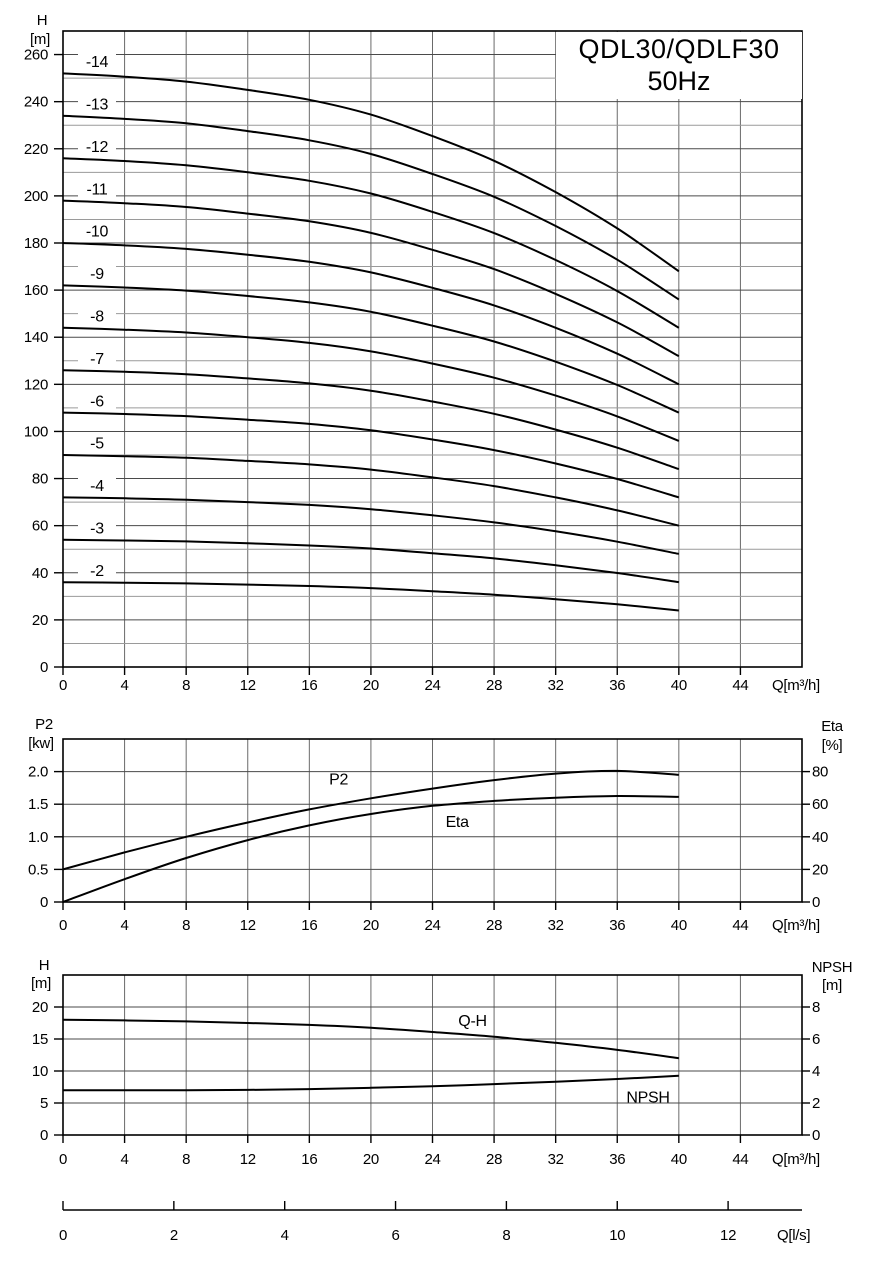 The height and width of the screenshot is (1262, 886). Describe the element at coordinates (370, 820) in the screenshot. I see `curve-P2` at that location.